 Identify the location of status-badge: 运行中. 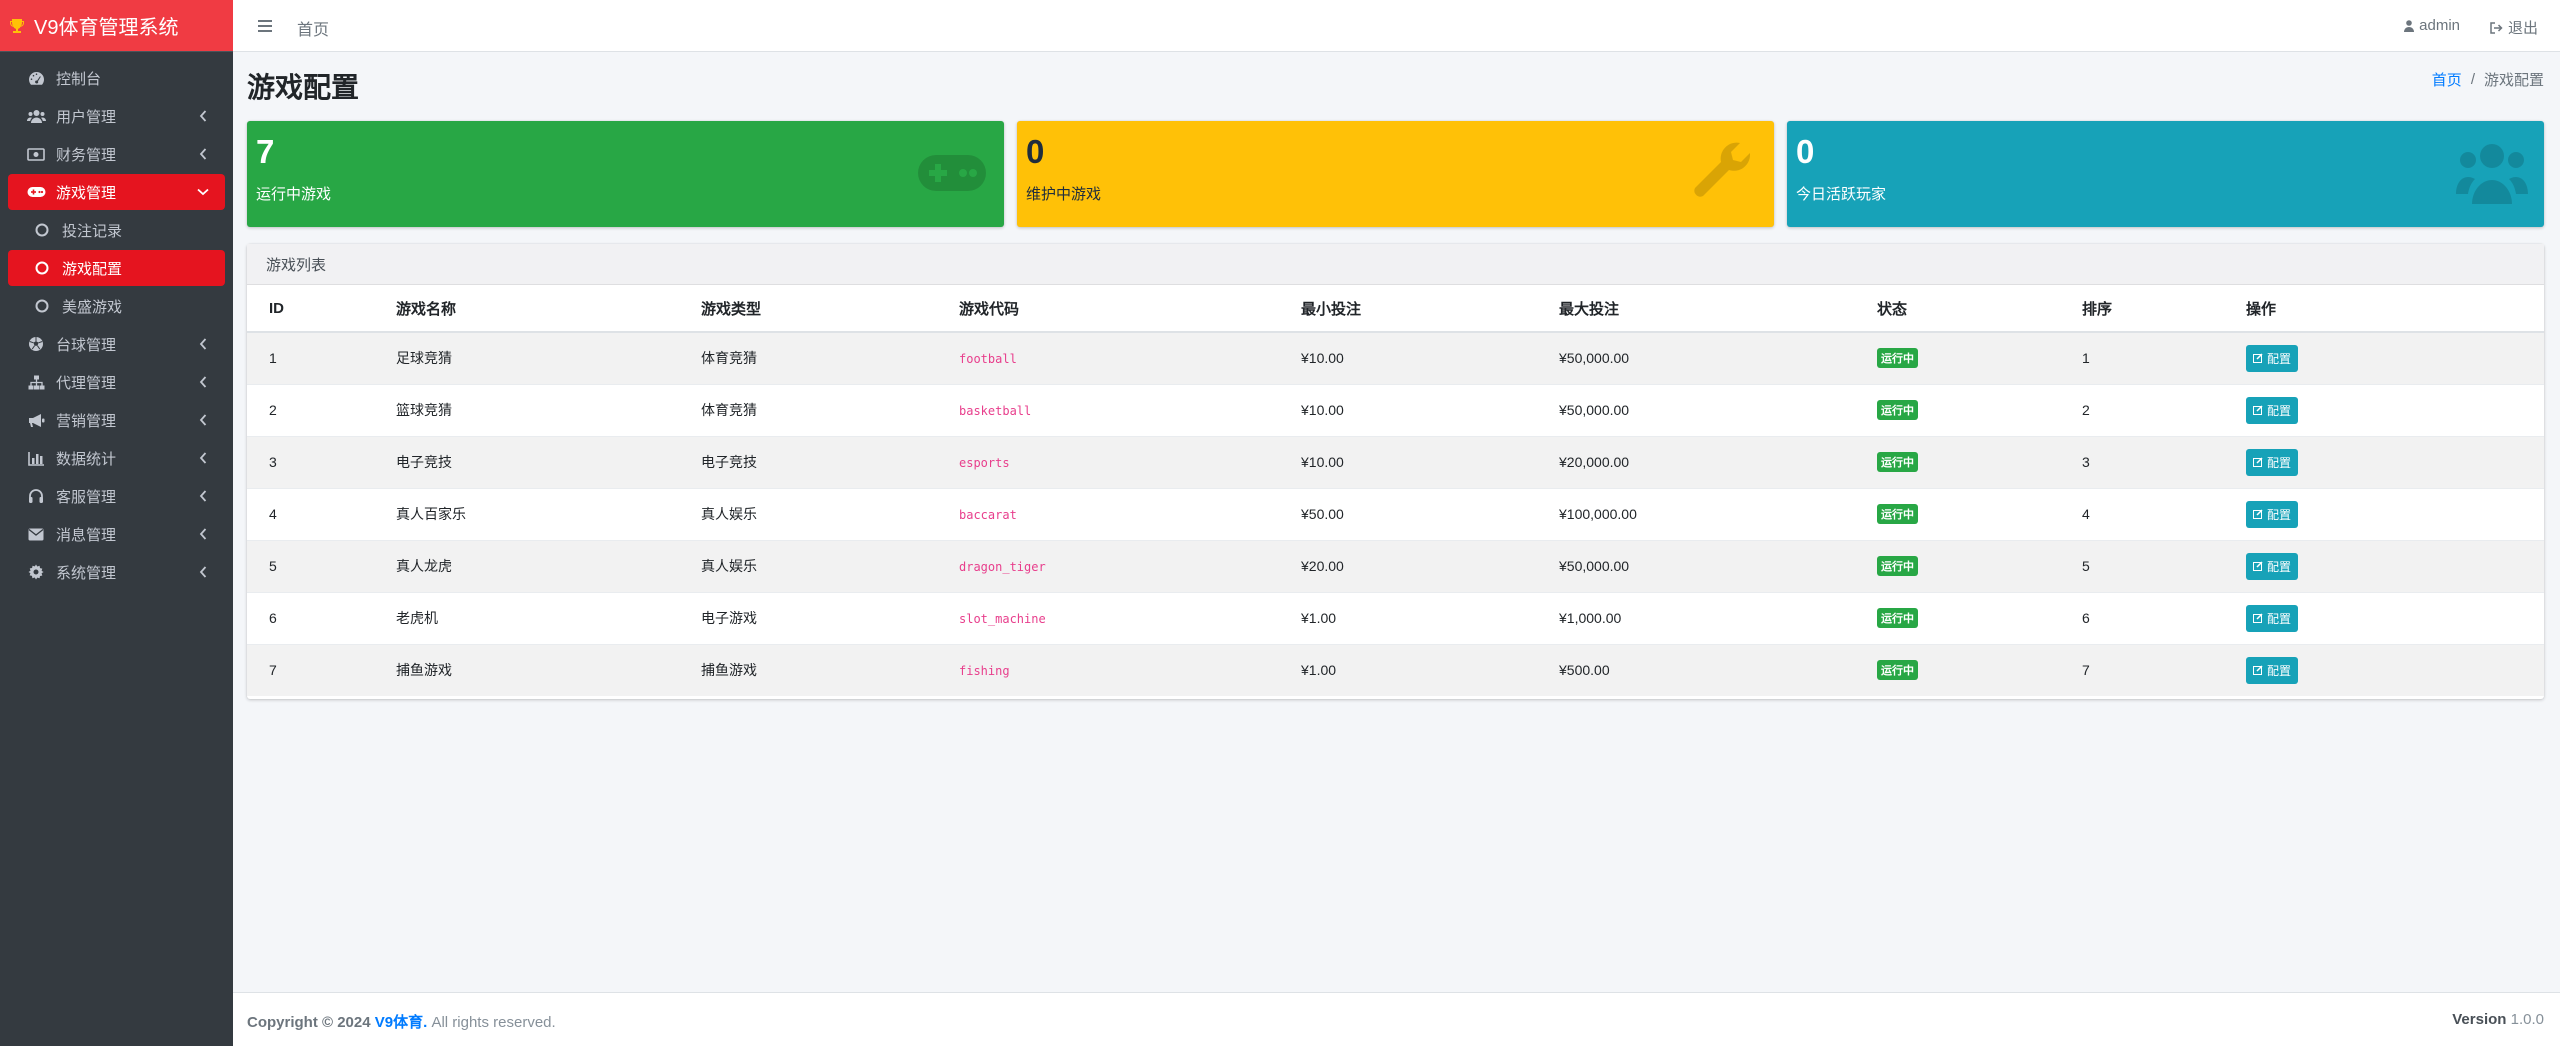
(1897, 566).